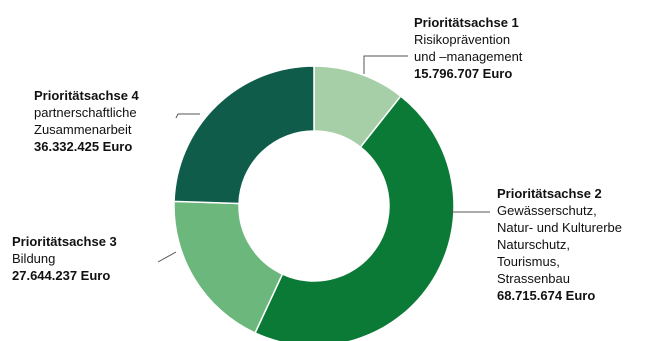 The width and height of the screenshot is (653, 341). Describe the element at coordinates (34, 258) in the screenshot. I see `slice-3-desc-line-1: Bildung` at that location.